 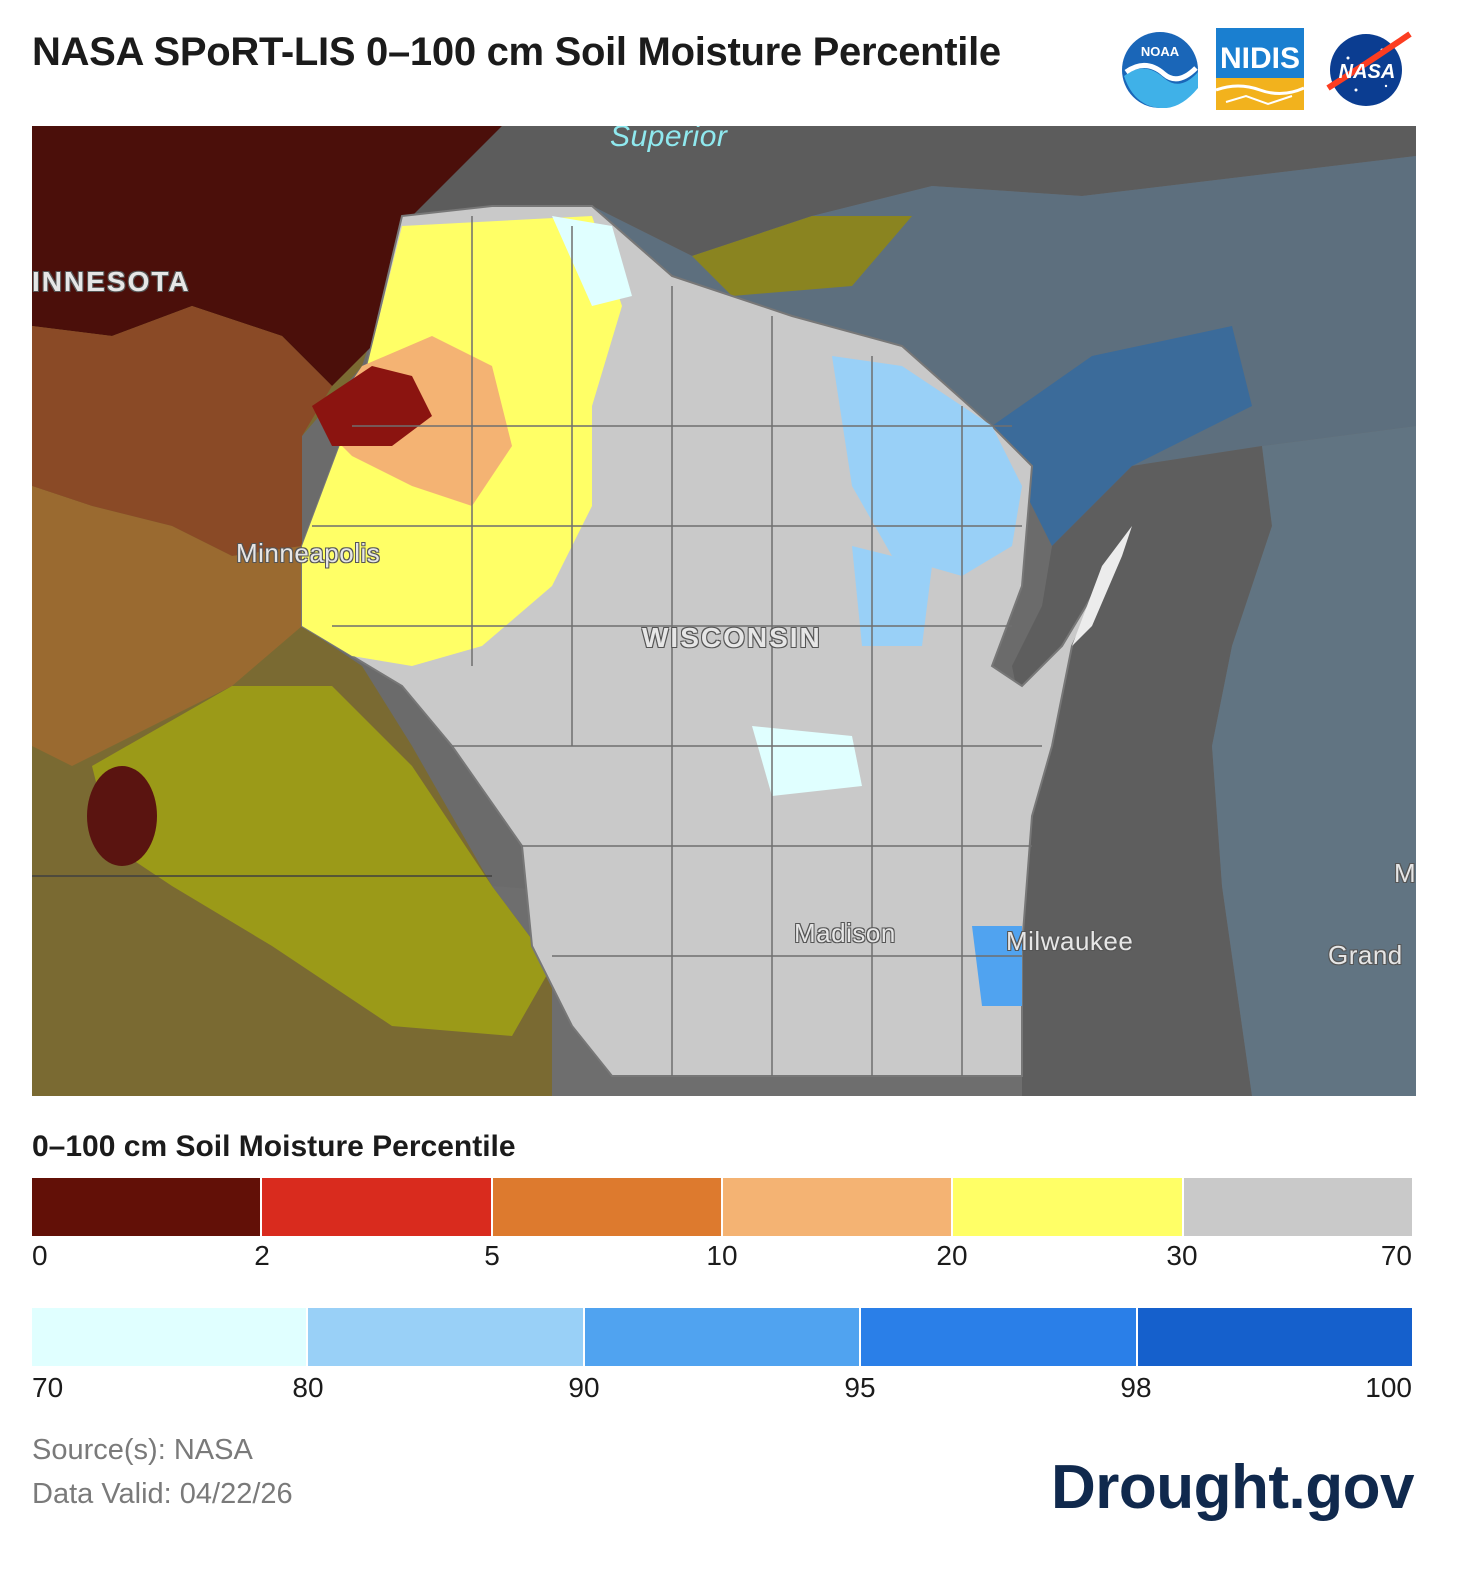 What do you see at coordinates (308, 553) in the screenshot?
I see `label-minneapolis: Minneapolis` at bounding box center [308, 553].